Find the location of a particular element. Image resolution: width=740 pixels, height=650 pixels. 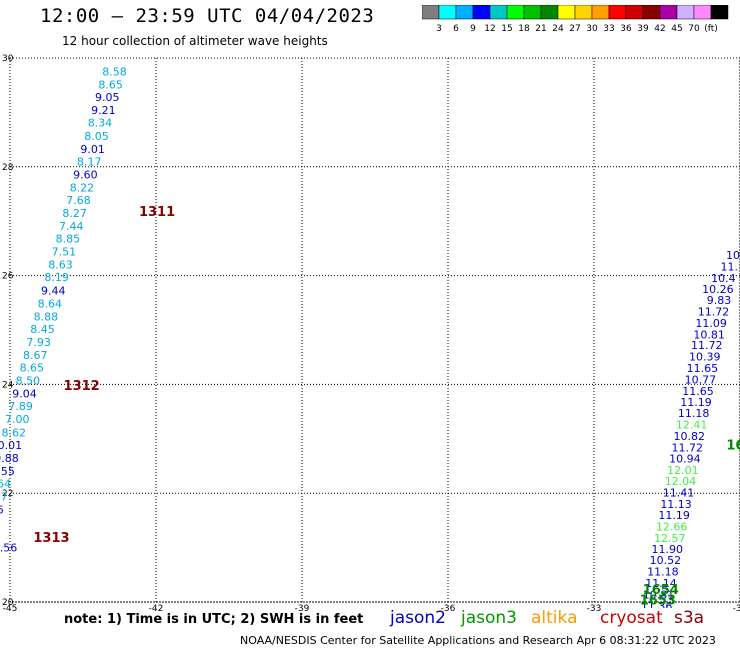

wave-height-label: 10.4 is located at coordinates (723, 278).